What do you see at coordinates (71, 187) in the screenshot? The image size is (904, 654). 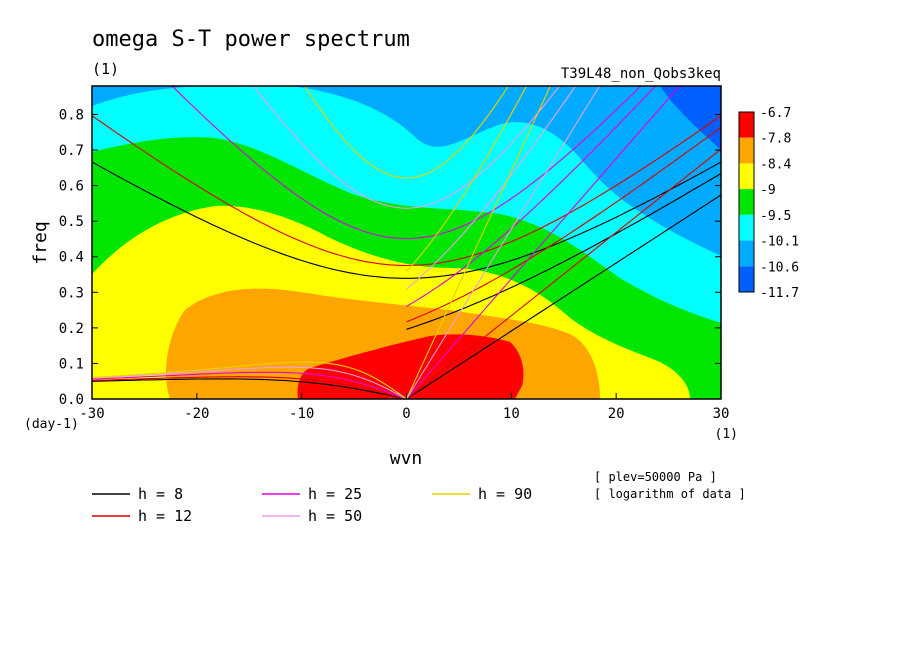 I see `y-tick-label: 0.6` at bounding box center [71, 187].